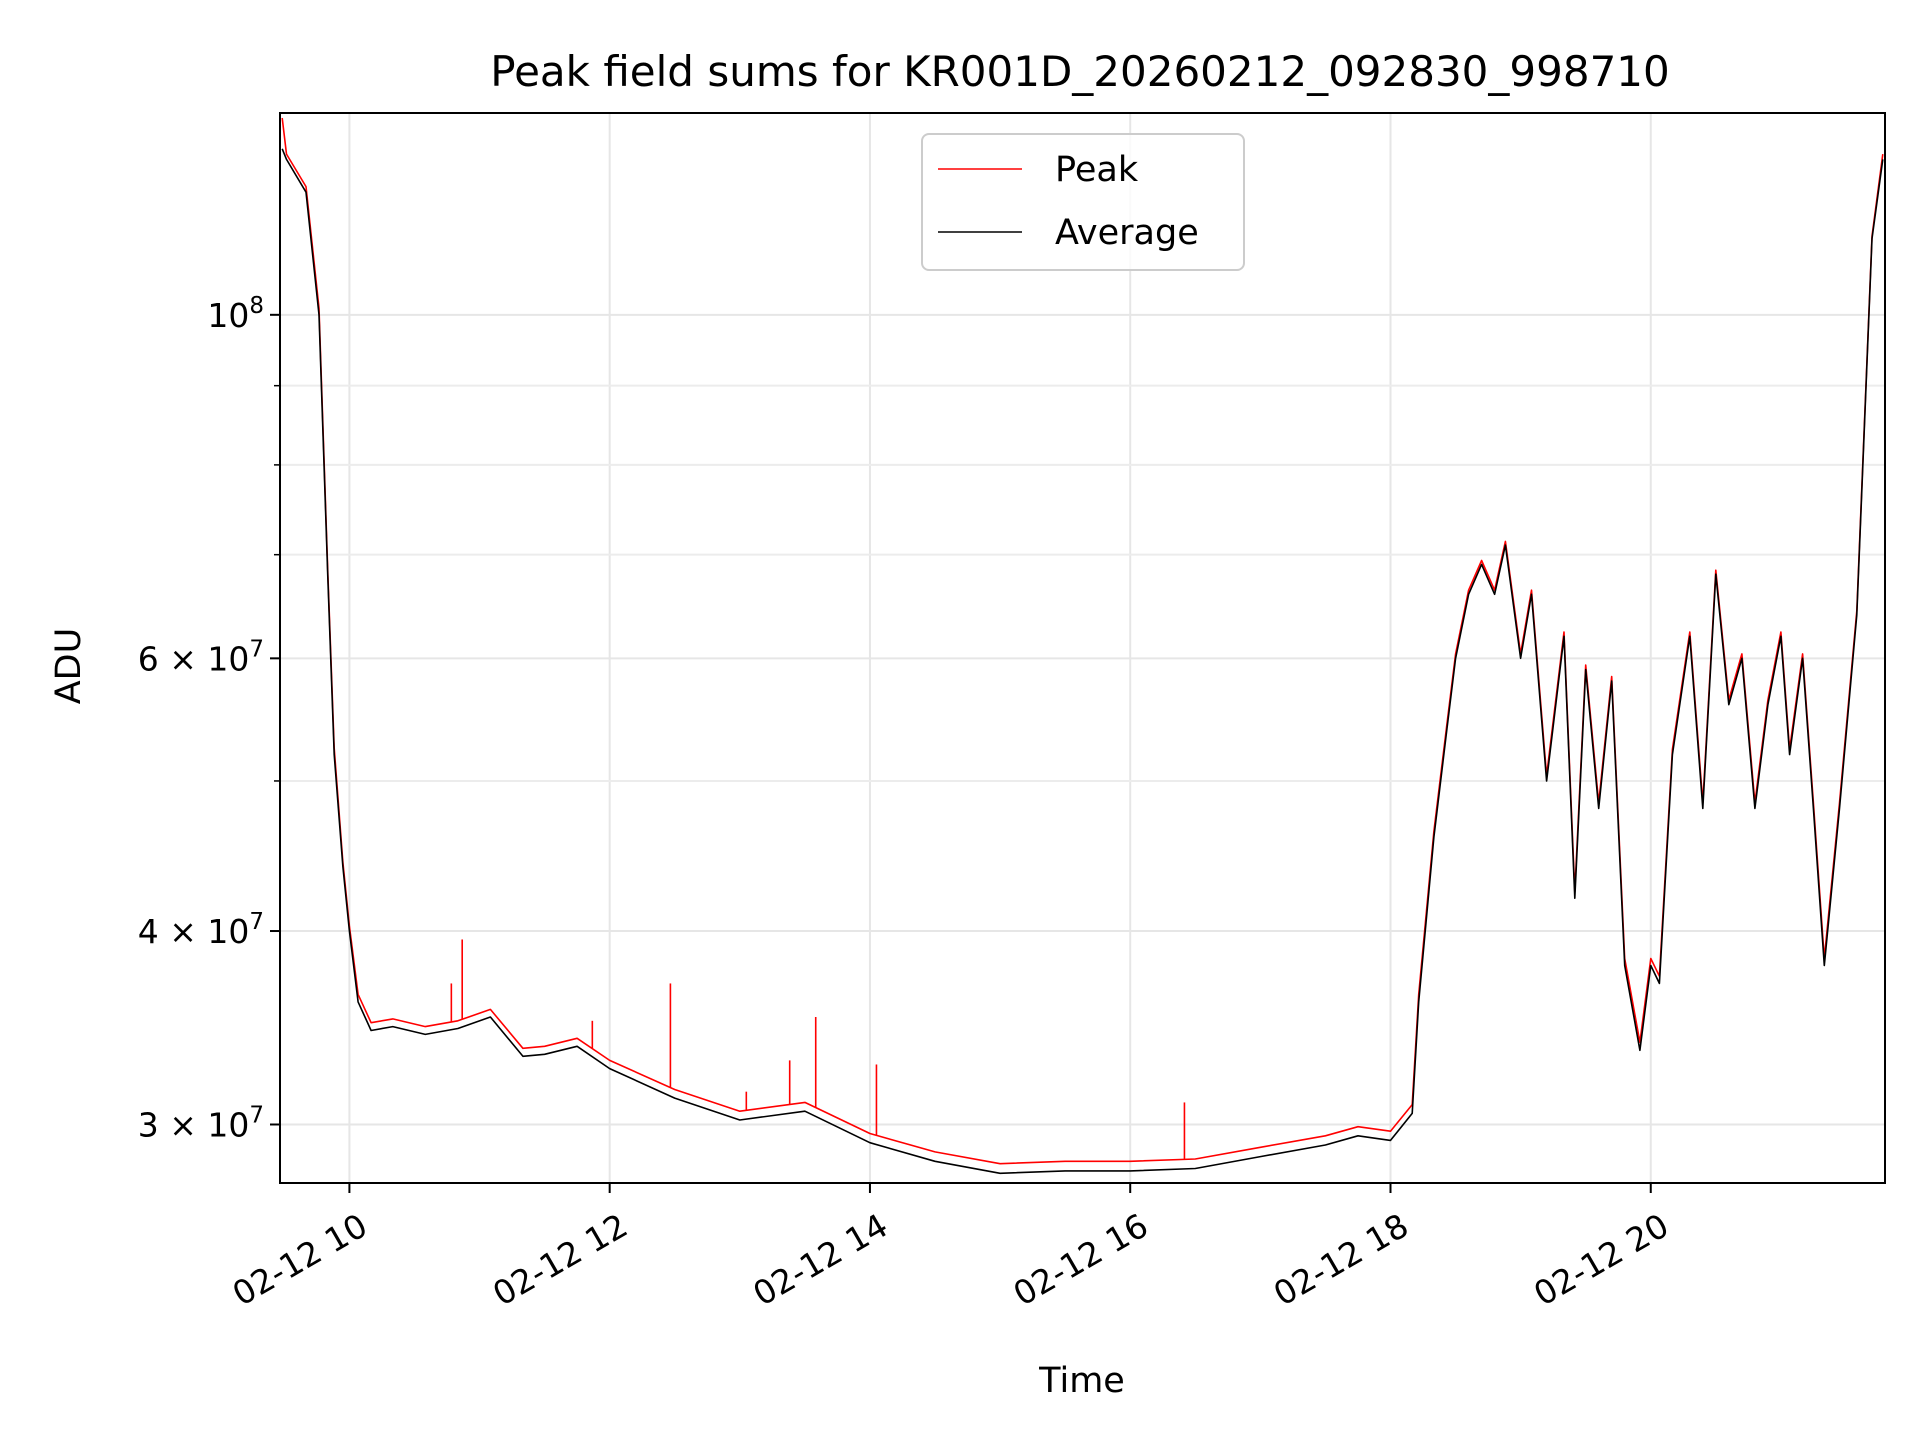 The width and height of the screenshot is (1920, 1440). I want to click on y-tick-label: 3 × 107, so click(201, 1123).